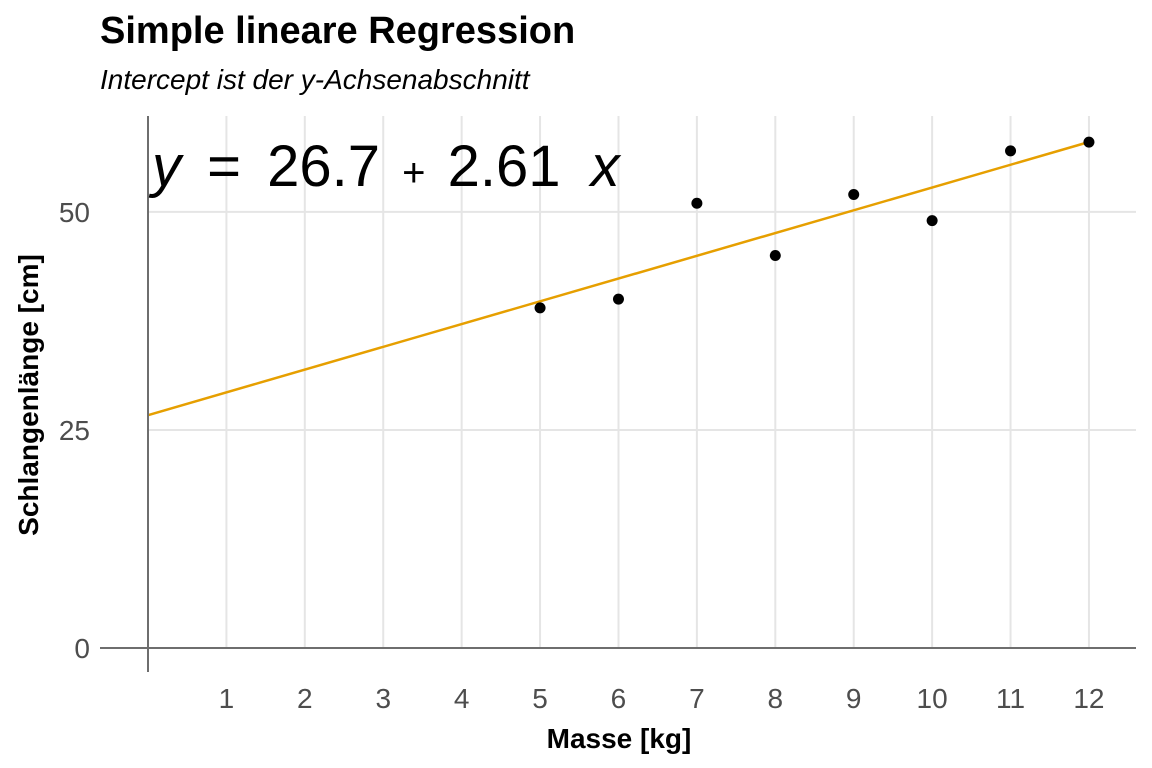 This screenshot has width=1152, height=768. I want to click on equation-x-var: x, so click(605, 166).